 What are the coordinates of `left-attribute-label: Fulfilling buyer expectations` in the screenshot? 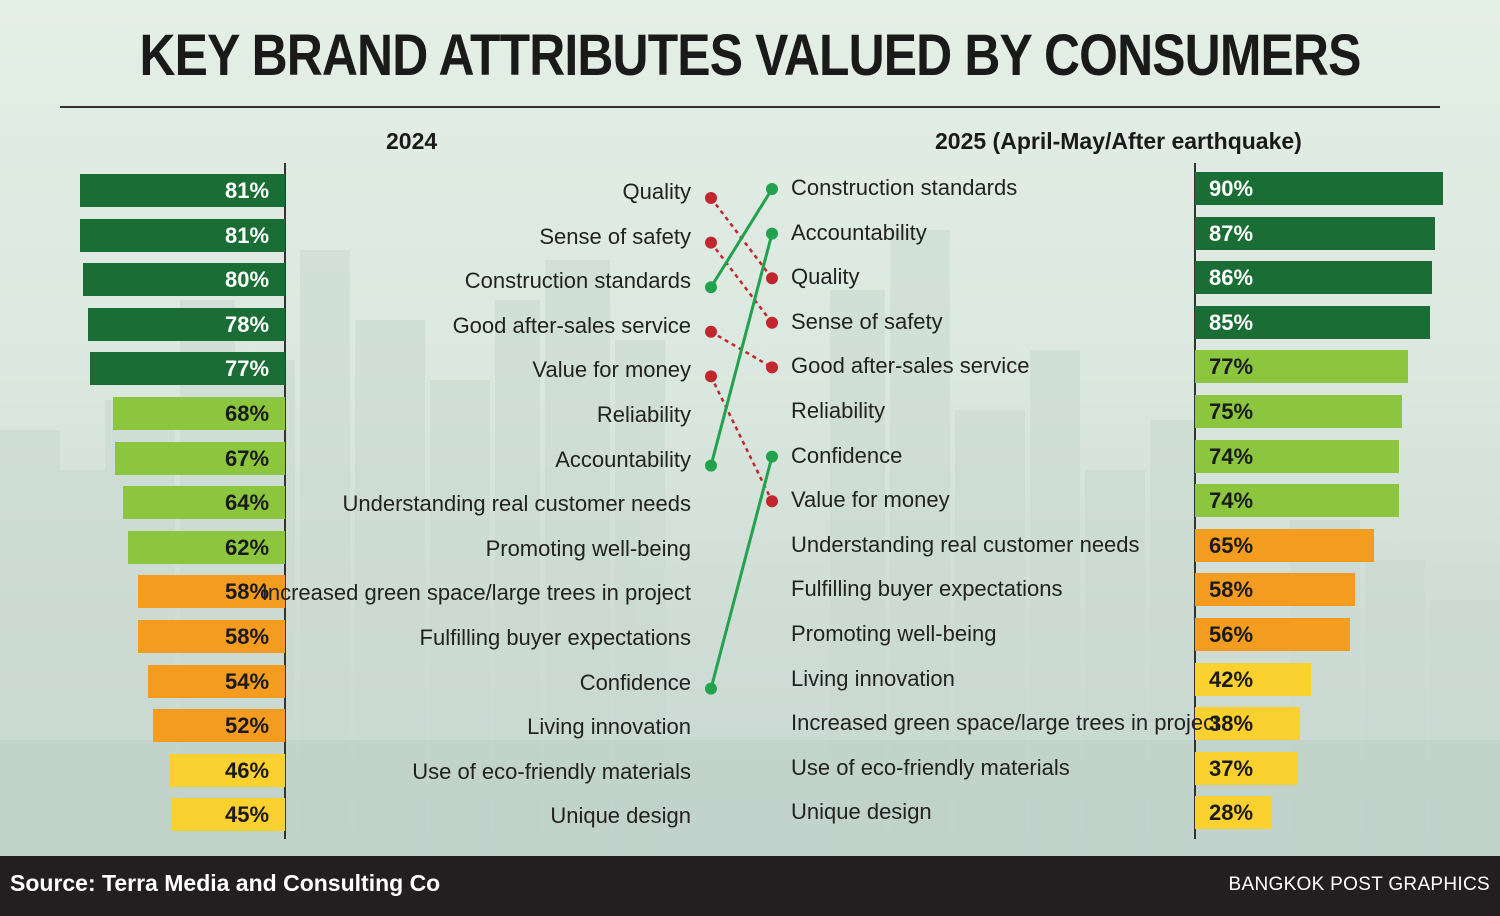 It's located at (555, 637).